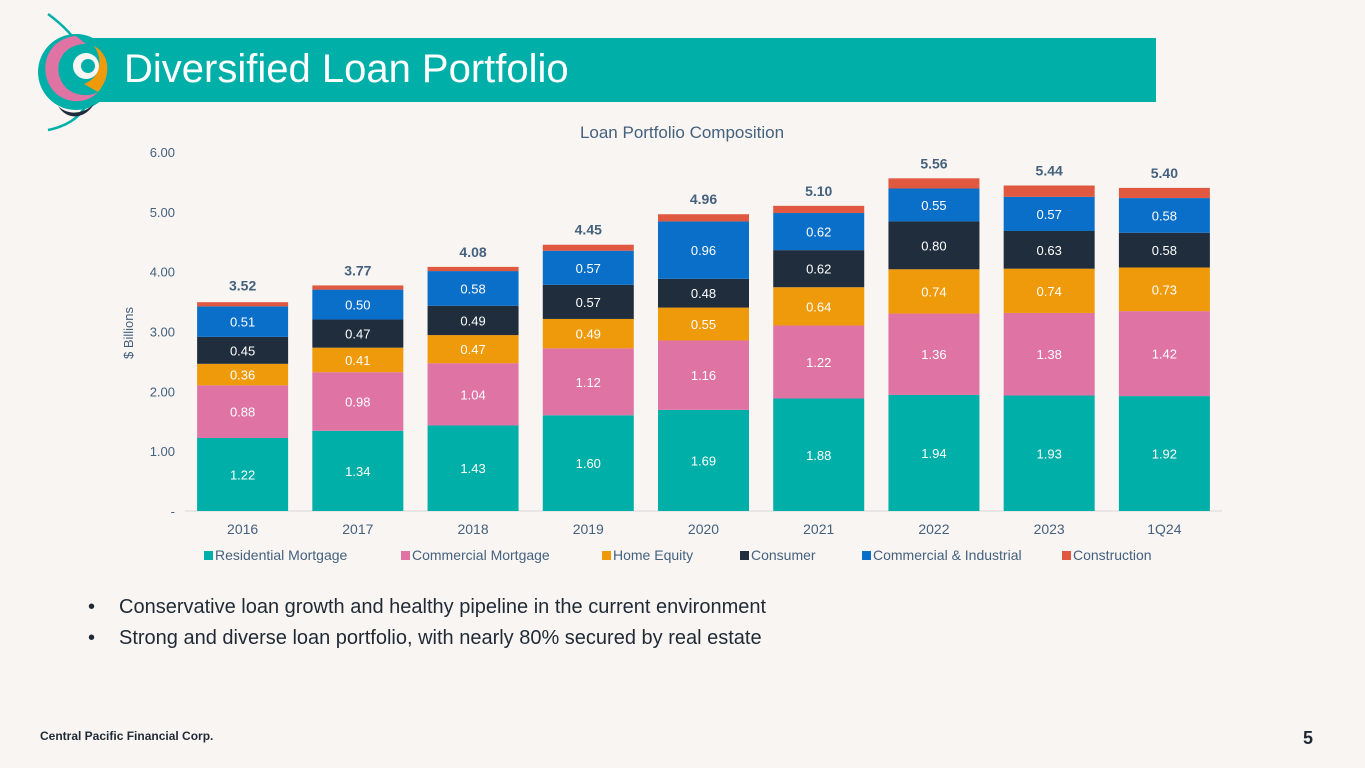 The height and width of the screenshot is (768, 1365). What do you see at coordinates (1049, 291) in the screenshot?
I see `data-label: 0.74` at bounding box center [1049, 291].